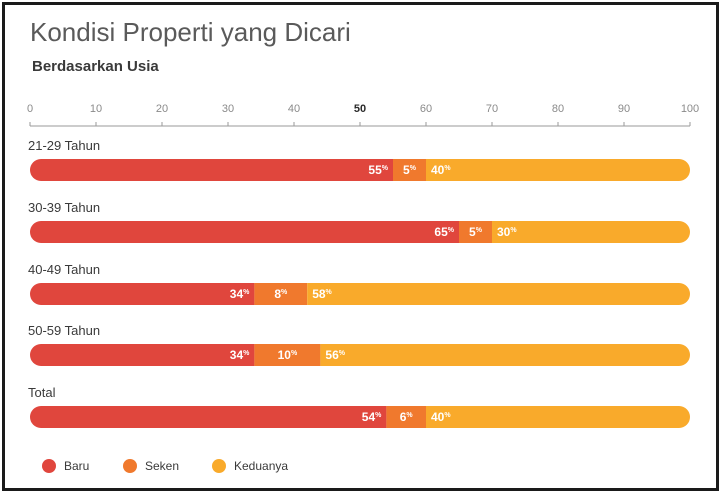 The height and width of the screenshot is (500, 726). What do you see at coordinates (64, 145) in the screenshot?
I see `category-label: 21-29 Tahun` at bounding box center [64, 145].